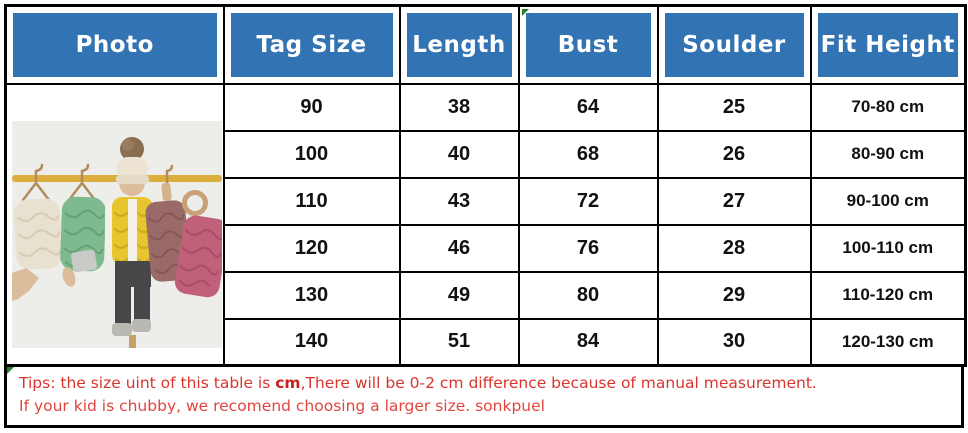 This screenshot has width=968, height=433. What do you see at coordinates (734, 201) in the screenshot?
I see `cell-soulder: 27` at bounding box center [734, 201].